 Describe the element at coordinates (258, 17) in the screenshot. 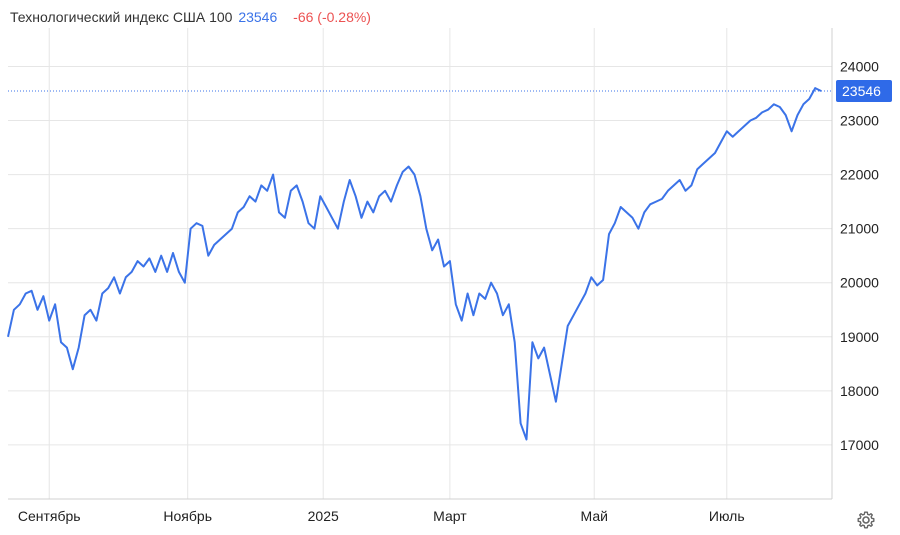

I see `last-price-value: 23546` at that location.